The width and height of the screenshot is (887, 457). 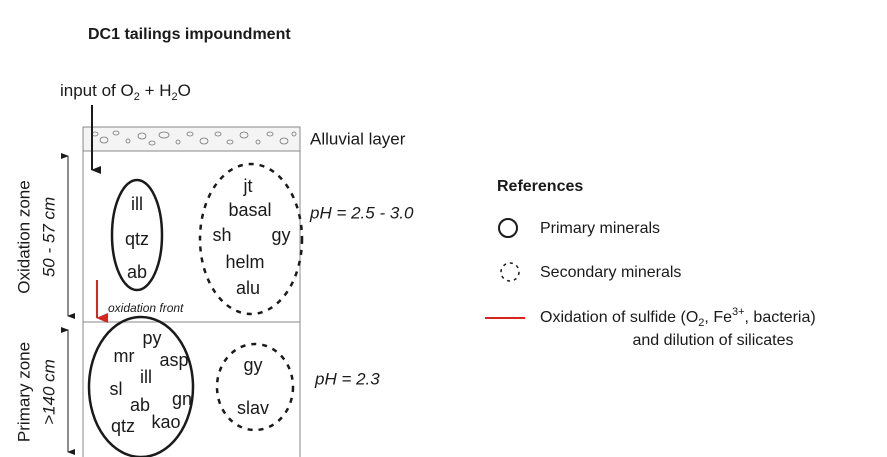 What do you see at coordinates (619, 317) in the screenshot?
I see `text: Oxidation of sulfide (O` at bounding box center [619, 317].